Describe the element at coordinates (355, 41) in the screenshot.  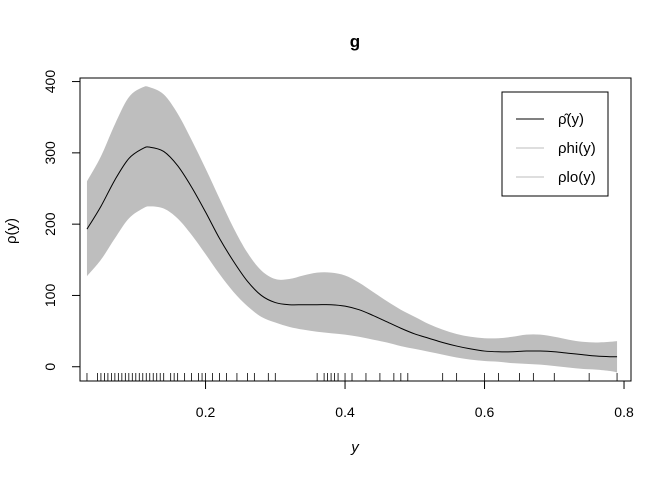
I see `chart-title: g` at that location.